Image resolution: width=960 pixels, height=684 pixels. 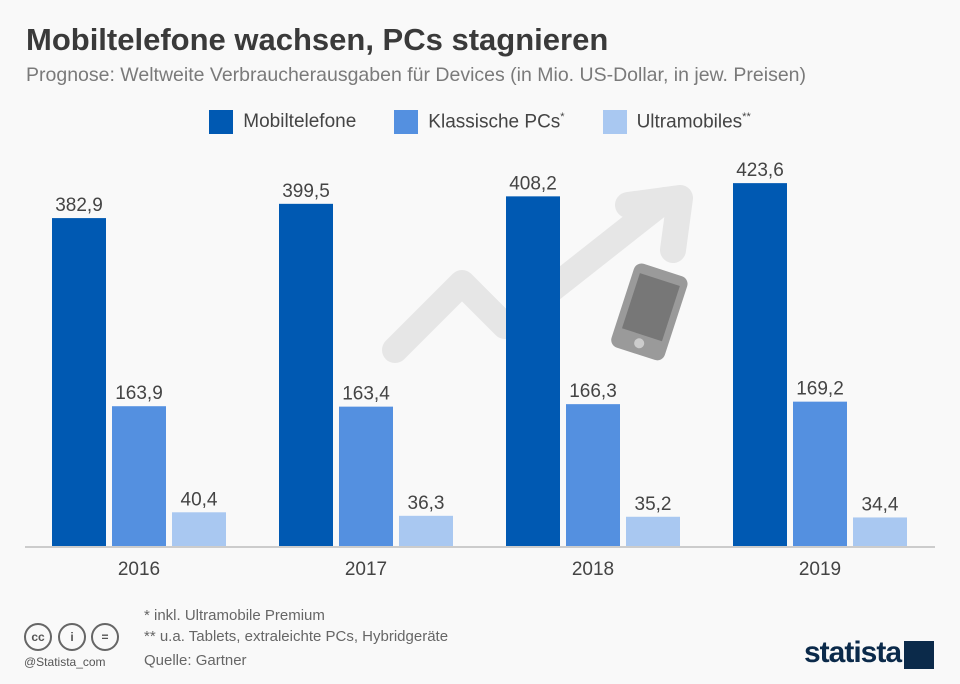 I want to click on x-tick-label: 2017, so click(x=366, y=569).